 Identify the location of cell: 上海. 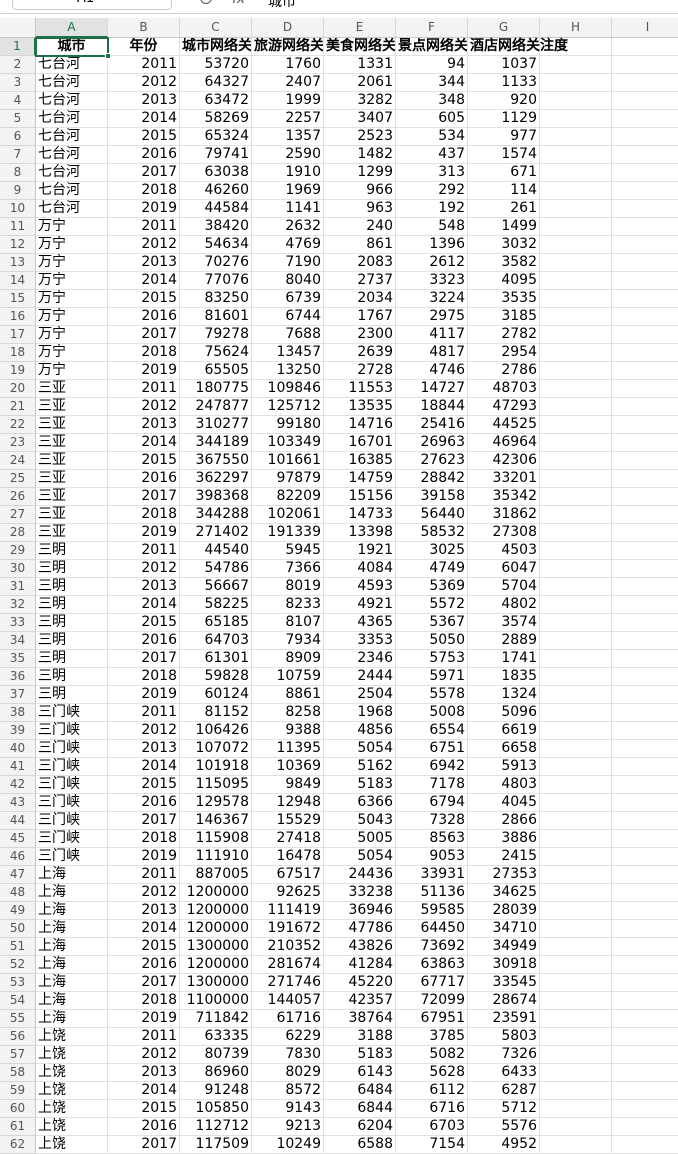
(72, 929).